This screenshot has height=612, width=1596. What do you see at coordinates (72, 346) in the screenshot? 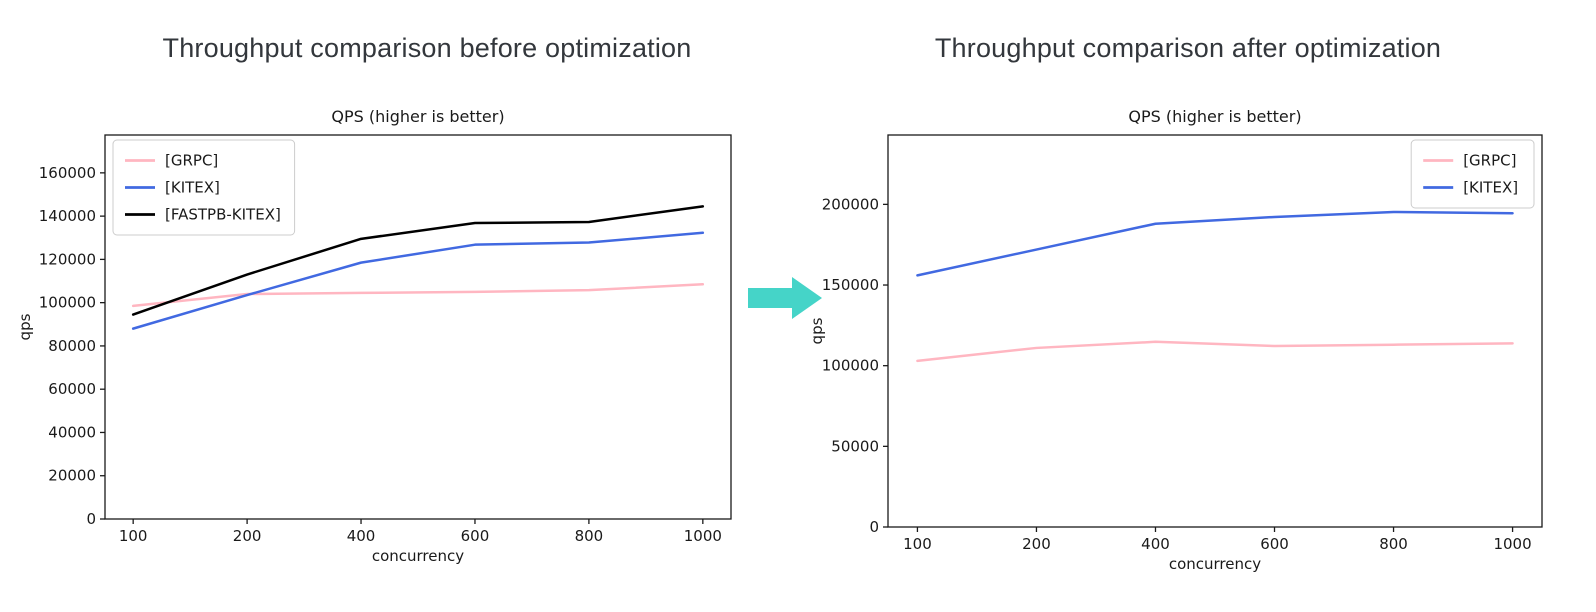
I see `y-tick-label: 80000` at bounding box center [72, 346].